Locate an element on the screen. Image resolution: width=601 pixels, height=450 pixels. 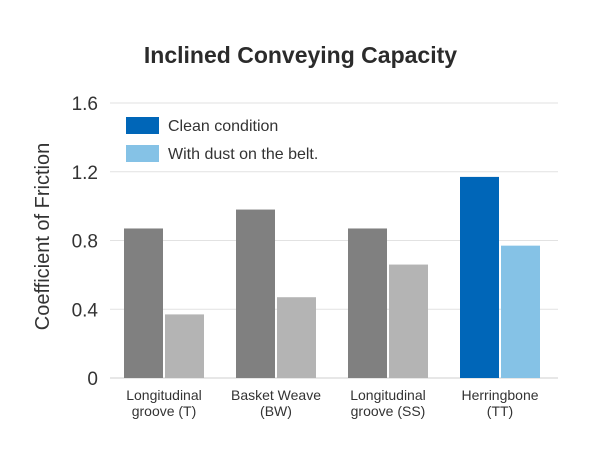
x-tick-label: Basket Weave is located at coordinates (276, 395).